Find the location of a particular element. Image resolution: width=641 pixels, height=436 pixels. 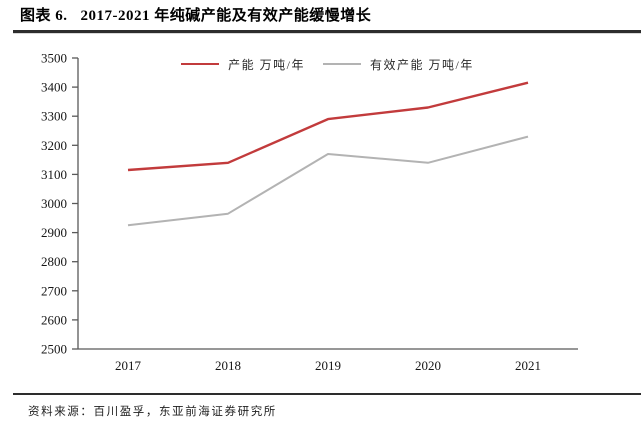

source-note: 资料来源：百川盈孚，东亚前海证券研究所 is located at coordinates (152, 412).